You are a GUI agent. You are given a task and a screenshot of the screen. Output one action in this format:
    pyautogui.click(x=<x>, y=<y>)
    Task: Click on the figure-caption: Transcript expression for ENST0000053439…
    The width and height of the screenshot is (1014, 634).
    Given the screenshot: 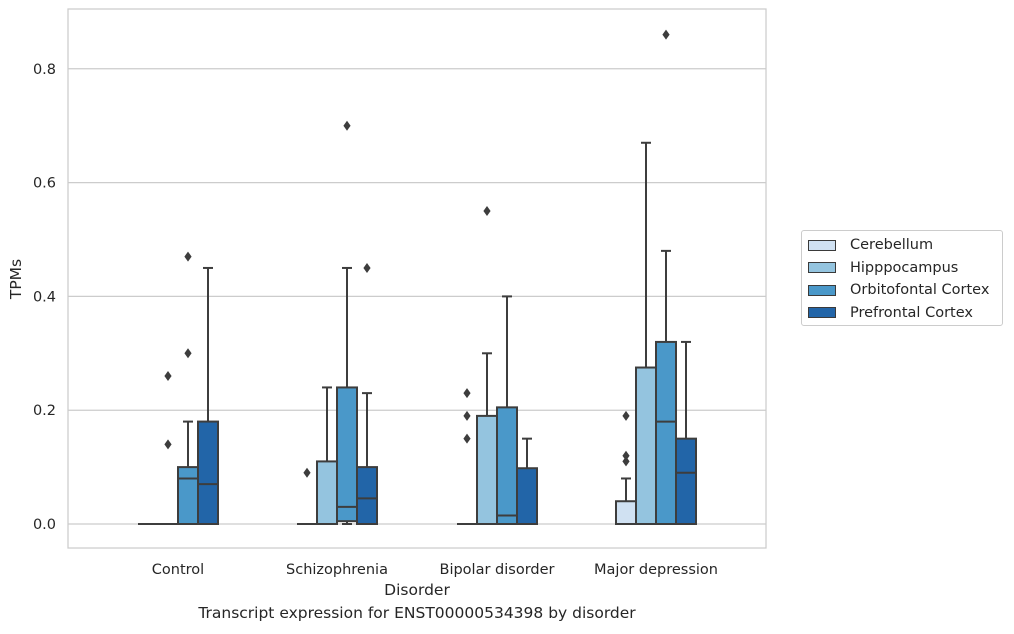 What is the action you would take?
    pyautogui.click(x=417, y=613)
    